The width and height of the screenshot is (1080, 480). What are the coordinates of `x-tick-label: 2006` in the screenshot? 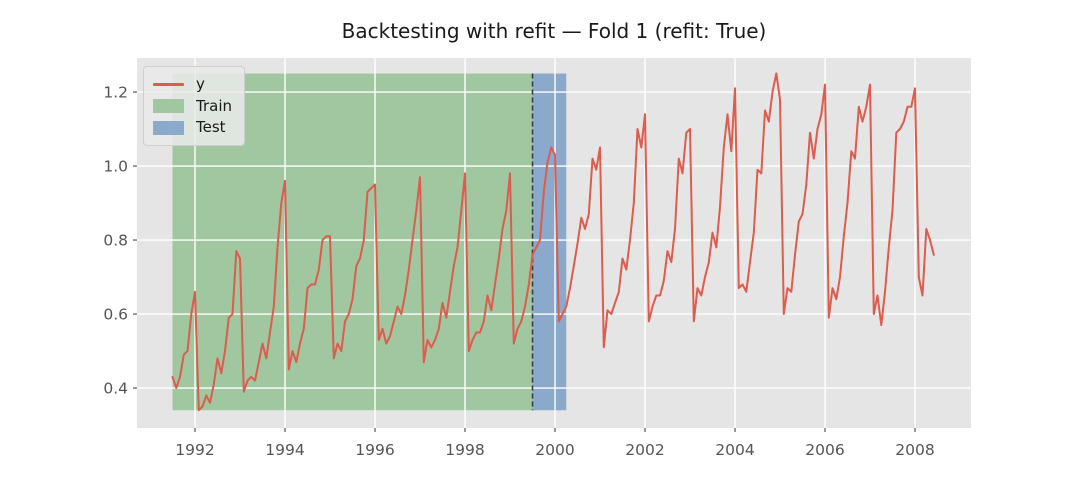 It's located at (824, 450).